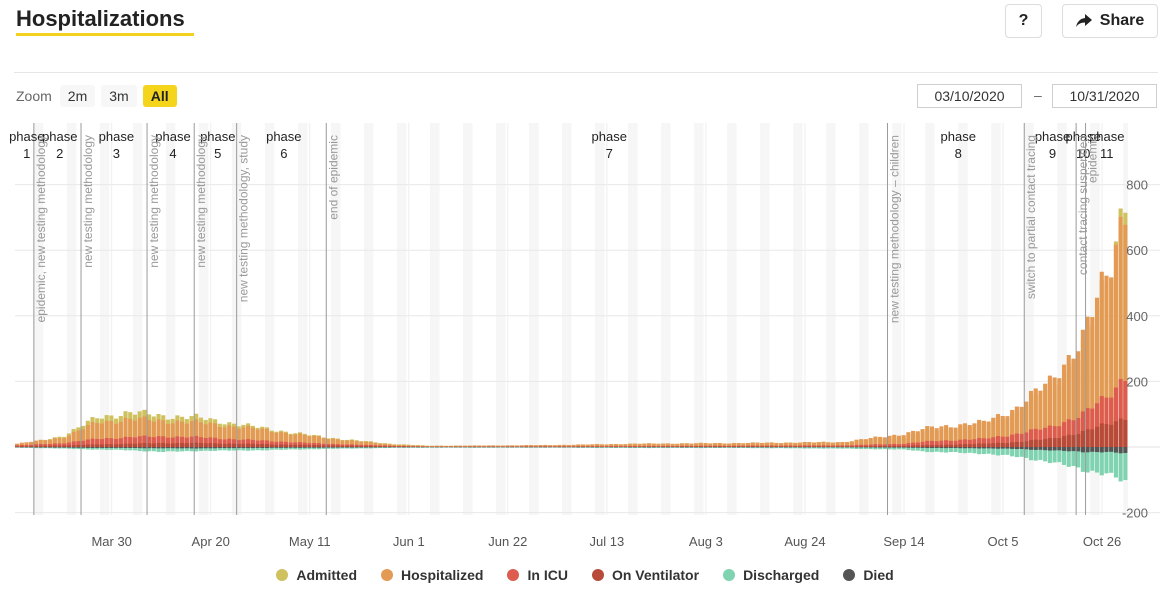  What do you see at coordinates (1110, 21) in the screenshot?
I see `share-button: Share` at bounding box center [1110, 21].